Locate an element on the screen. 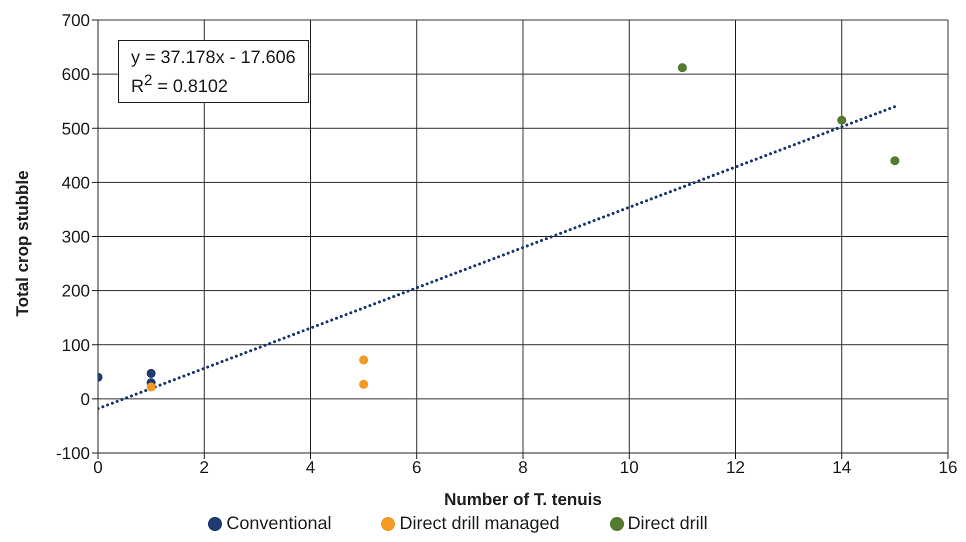  x-tick-label: 12 is located at coordinates (735, 468).